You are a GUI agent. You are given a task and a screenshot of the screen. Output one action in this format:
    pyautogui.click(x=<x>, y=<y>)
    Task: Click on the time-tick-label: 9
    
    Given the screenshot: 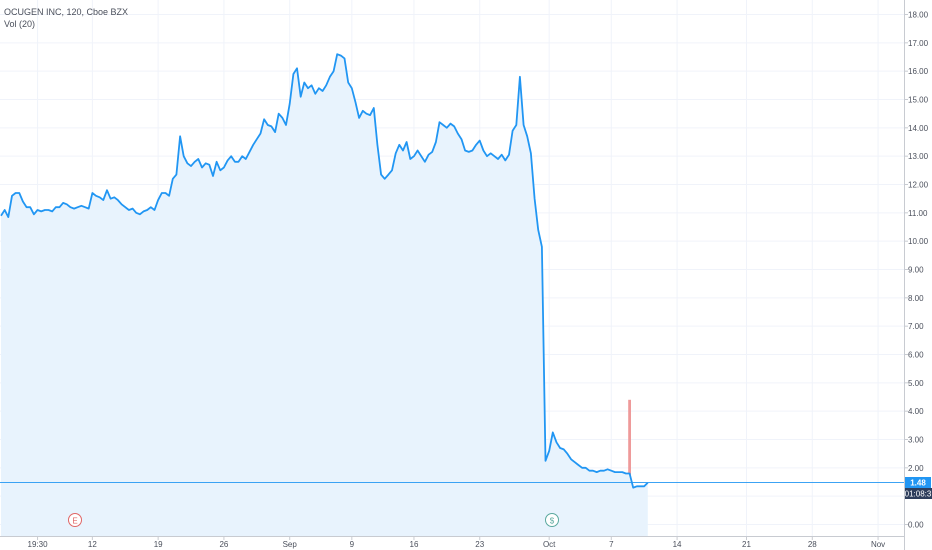 What is the action you would take?
    pyautogui.click(x=352, y=544)
    